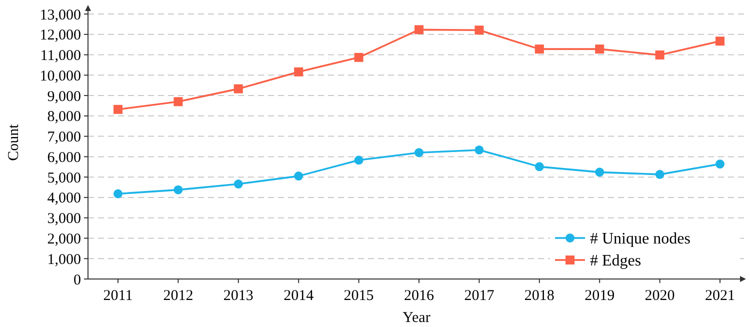 The height and width of the screenshot is (327, 750). Describe the element at coordinates (419, 296) in the screenshot. I see `x-tick-label: 2016` at that location.